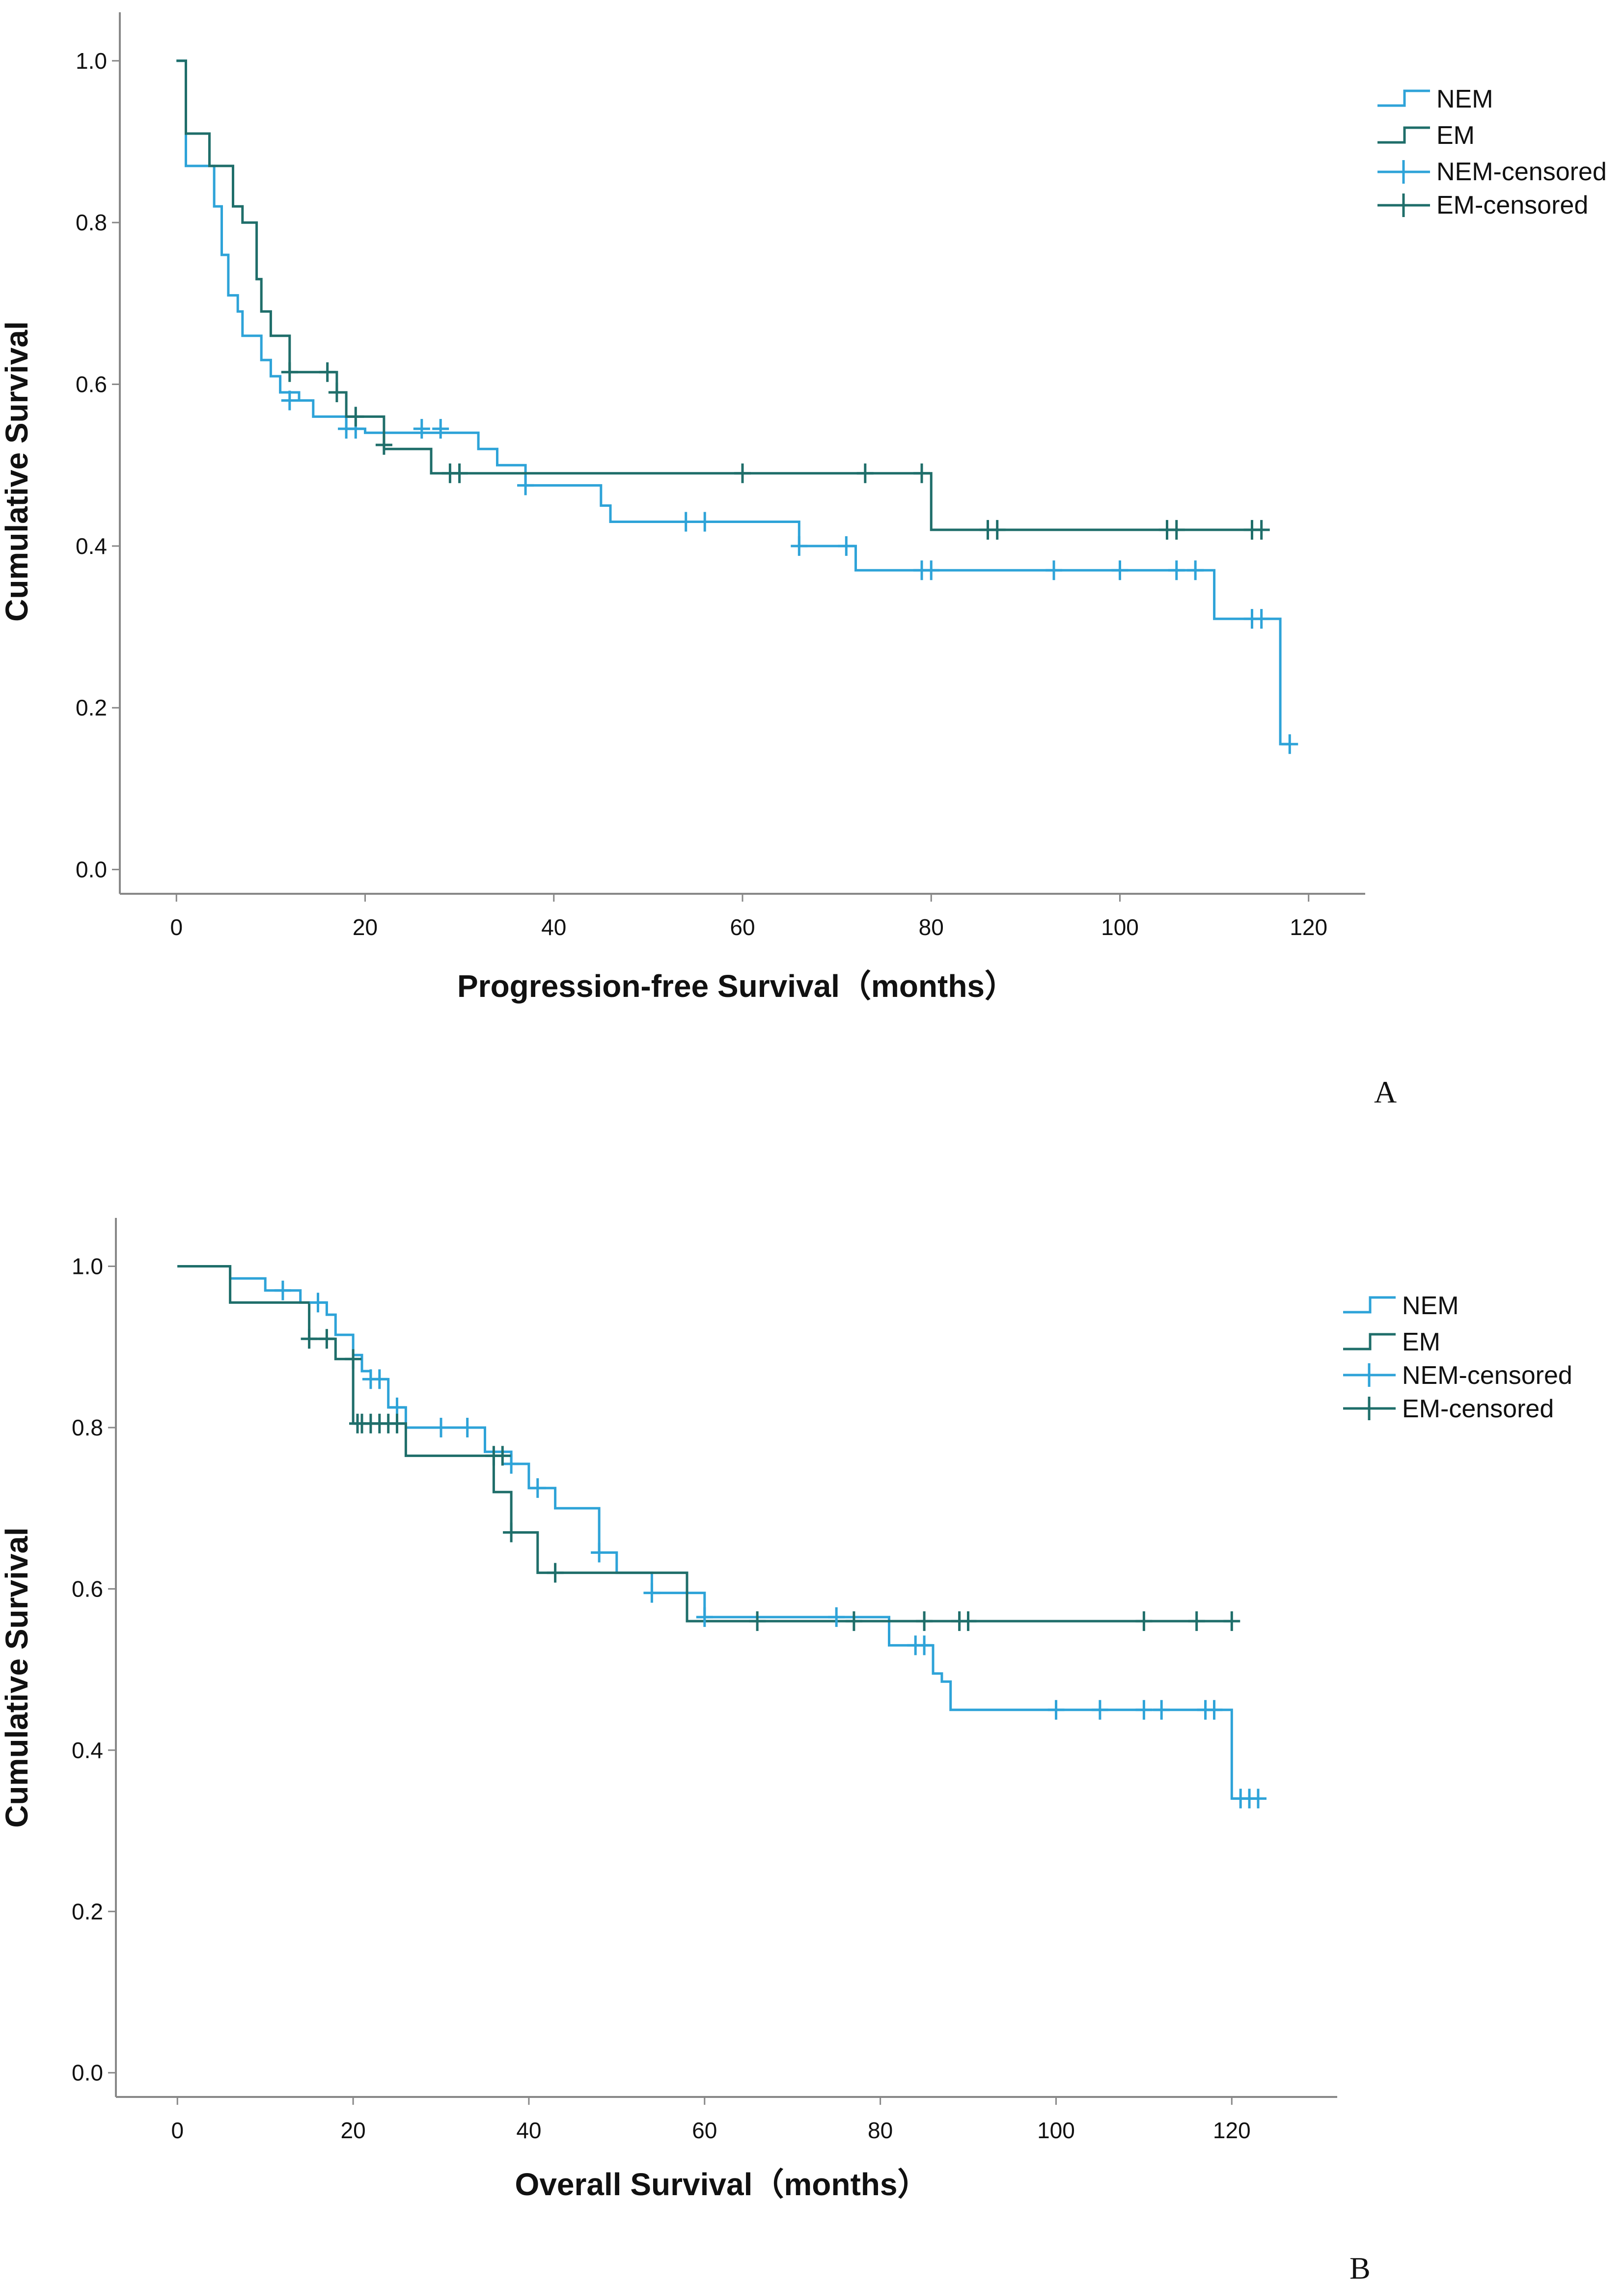  I want to click on x-tick-label: 20, so click(365, 927).